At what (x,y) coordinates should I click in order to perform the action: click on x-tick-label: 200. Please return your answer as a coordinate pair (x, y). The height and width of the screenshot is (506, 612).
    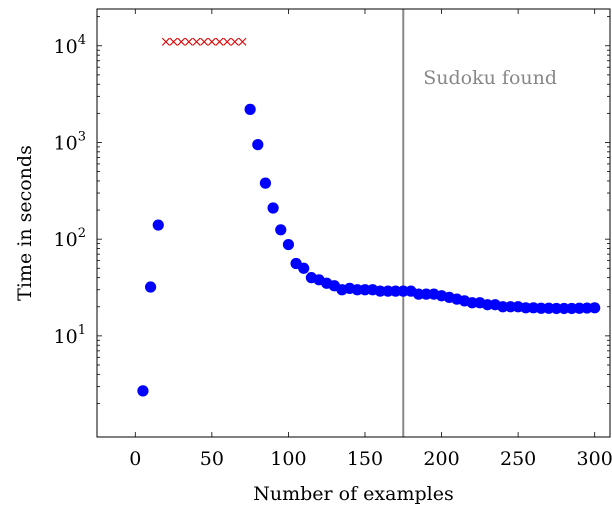
    Looking at the image, I should click on (441, 459).